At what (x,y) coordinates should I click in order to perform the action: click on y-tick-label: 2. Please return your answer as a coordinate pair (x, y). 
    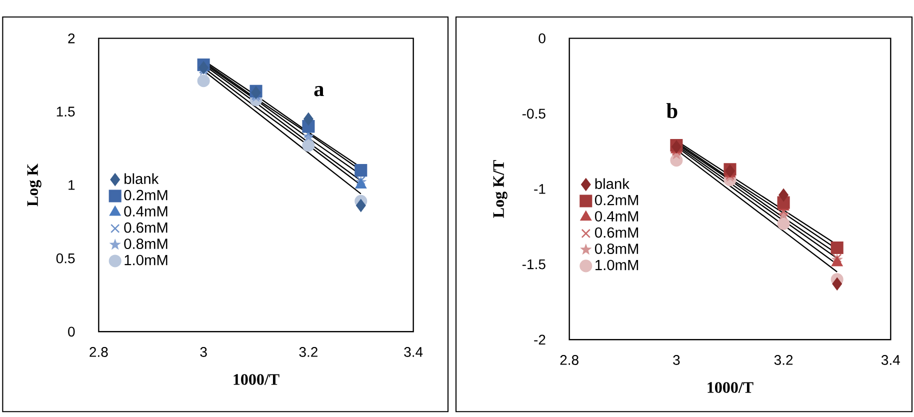
    Looking at the image, I should click on (71, 38).